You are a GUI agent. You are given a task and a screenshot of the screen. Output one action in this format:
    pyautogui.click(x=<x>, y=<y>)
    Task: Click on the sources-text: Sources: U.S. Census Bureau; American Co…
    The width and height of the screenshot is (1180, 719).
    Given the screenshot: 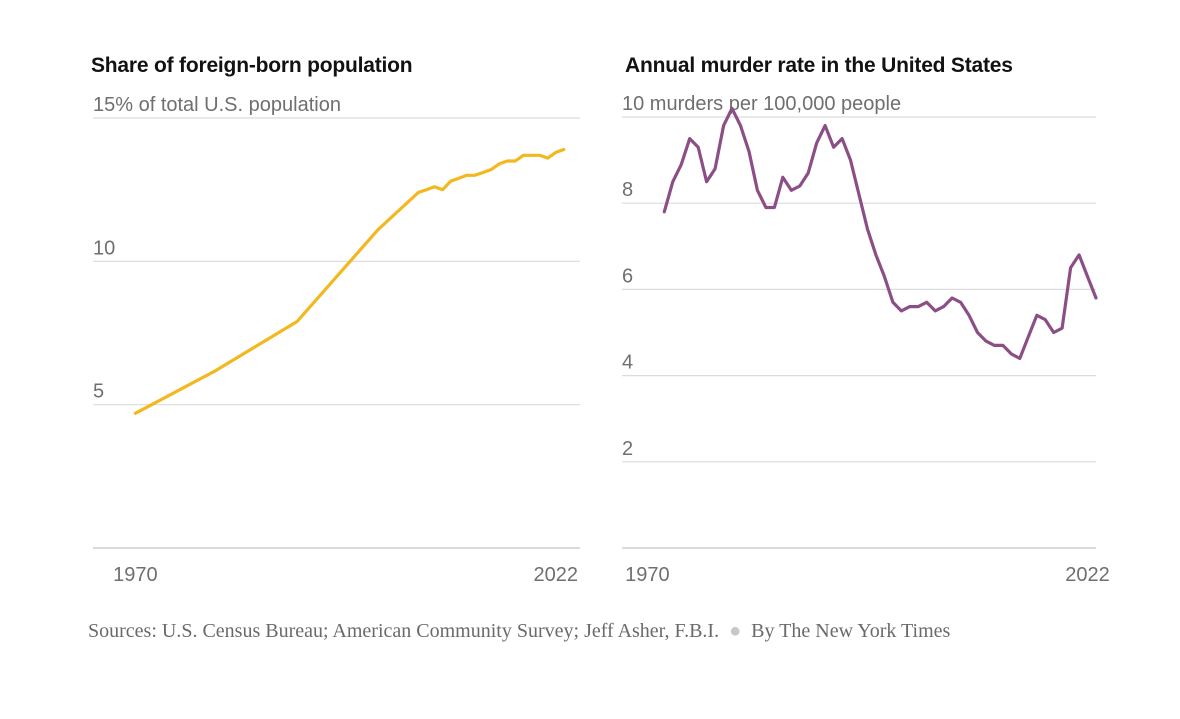 What is the action you would take?
    pyautogui.click(x=404, y=631)
    